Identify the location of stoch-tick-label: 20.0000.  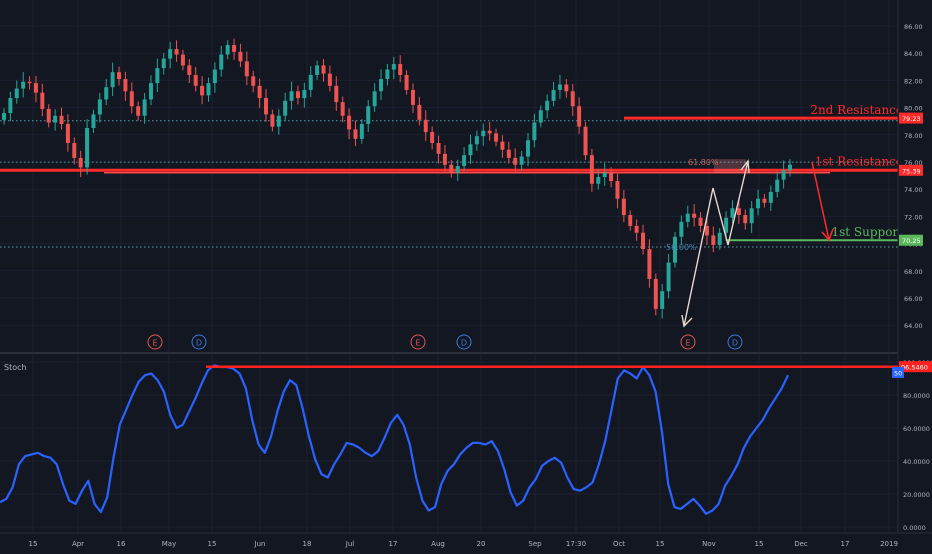
(916, 495).